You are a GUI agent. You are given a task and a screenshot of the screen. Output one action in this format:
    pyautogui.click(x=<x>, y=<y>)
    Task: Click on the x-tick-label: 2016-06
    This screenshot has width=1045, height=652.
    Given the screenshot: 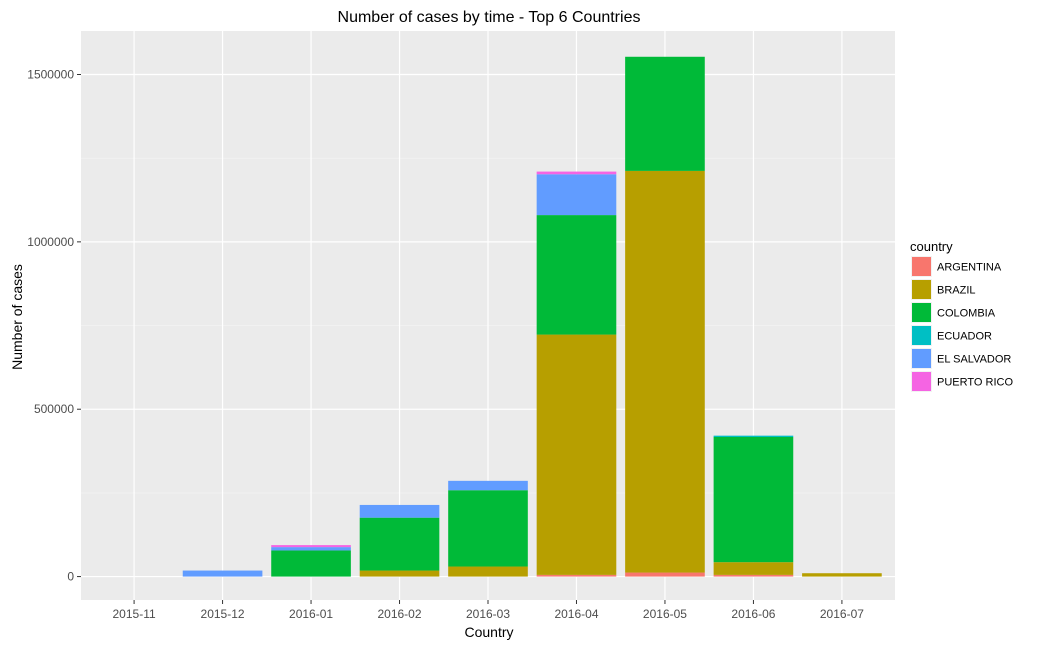 What is the action you would take?
    pyautogui.click(x=753, y=614)
    